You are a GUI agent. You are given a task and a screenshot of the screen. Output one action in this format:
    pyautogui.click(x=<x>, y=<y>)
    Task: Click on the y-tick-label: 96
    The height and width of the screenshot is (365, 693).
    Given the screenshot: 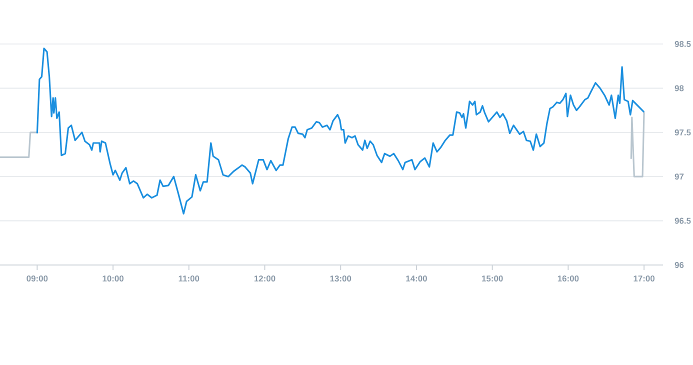 What is the action you would take?
    pyautogui.click(x=679, y=265)
    